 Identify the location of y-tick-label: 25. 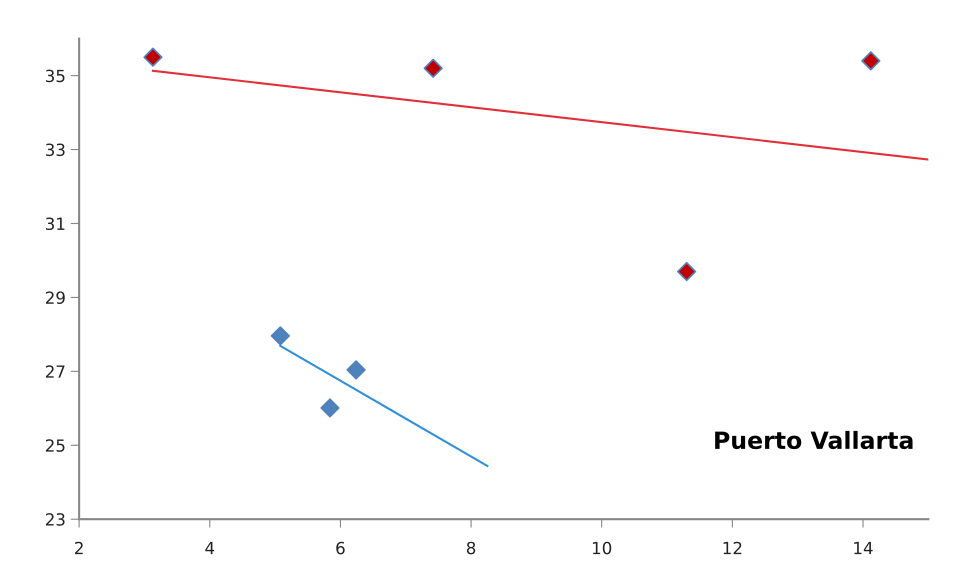
(55, 445).